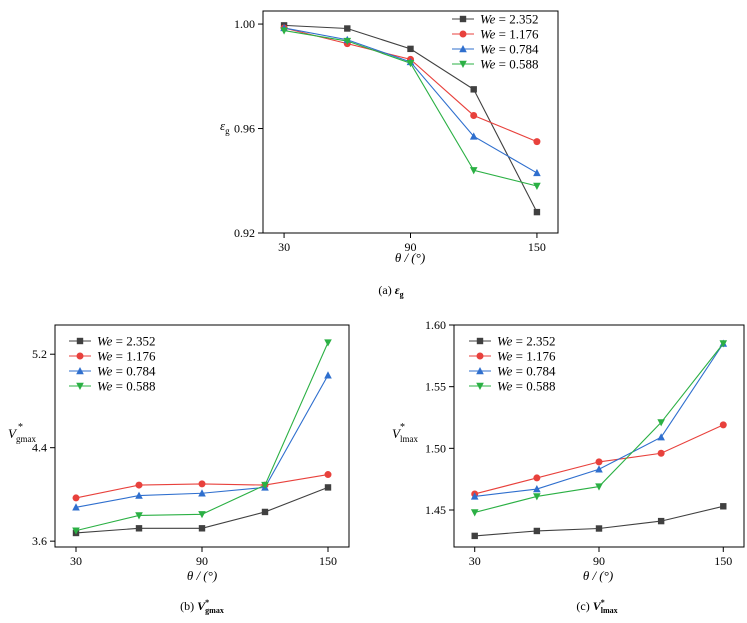 Image resolution: width=747 pixels, height=623 pixels. I want to click on y-tick-label: 1.50, so click(435, 448).